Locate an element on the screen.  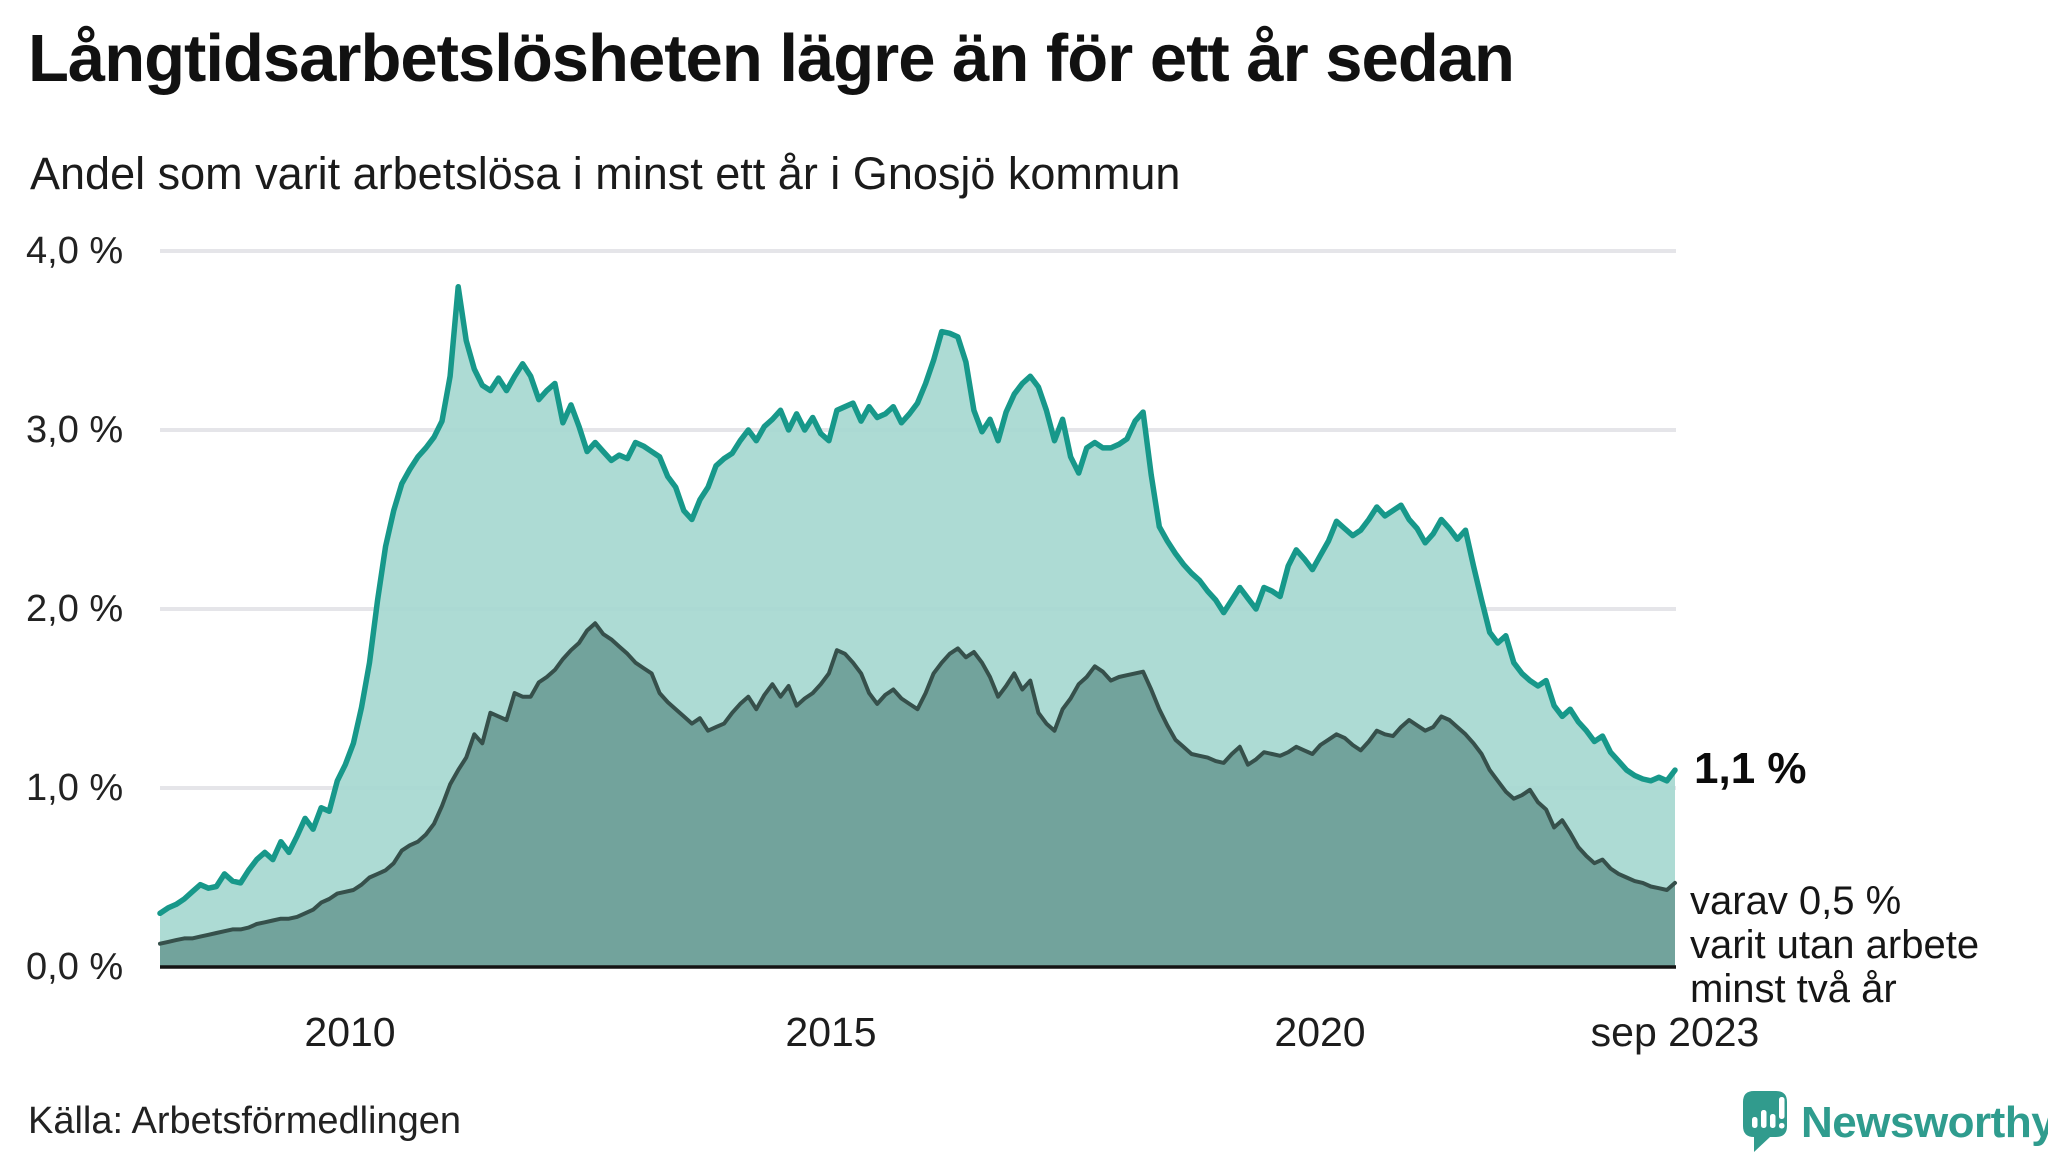
annotation-two-year-line1: varav 0,5 % is located at coordinates (1796, 901).